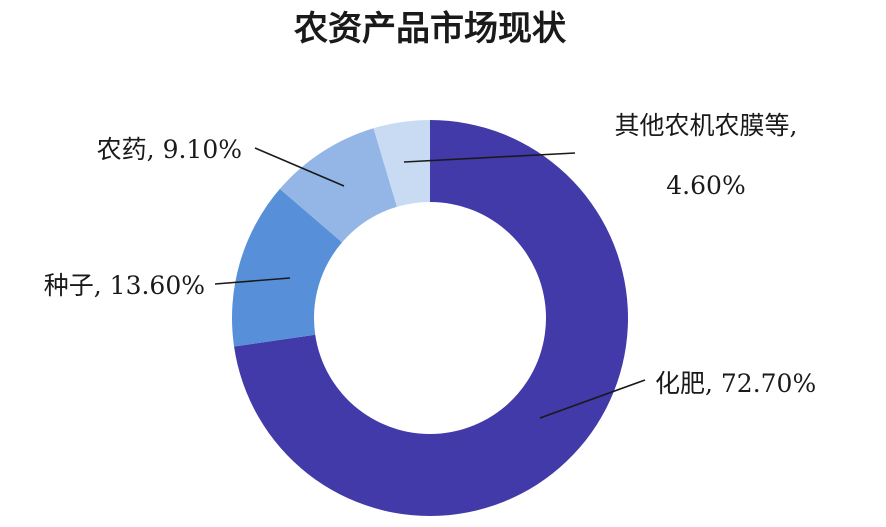 This screenshot has width=886, height=527. What do you see at coordinates (706, 125) in the screenshot?
I see `slice-label-3-name: 其他农机农膜等,` at bounding box center [706, 125].